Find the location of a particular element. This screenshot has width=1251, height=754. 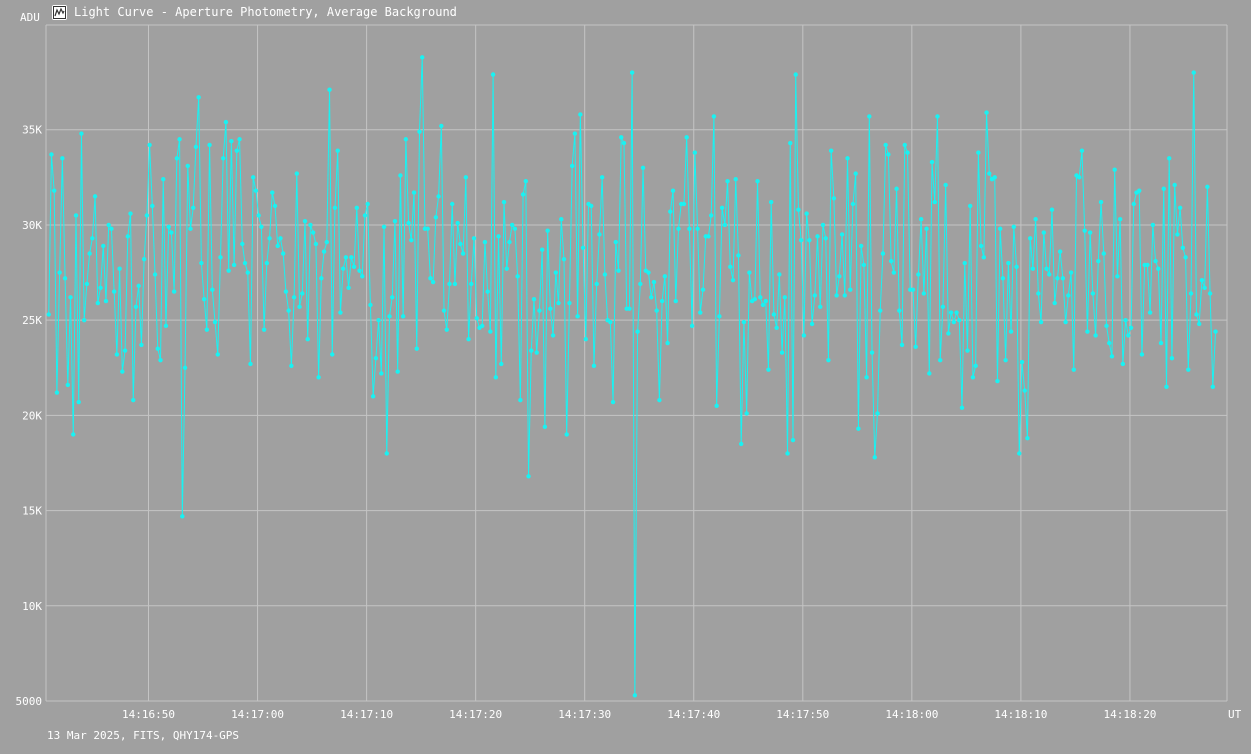

y-tick-label: 30K is located at coordinates (32, 225).